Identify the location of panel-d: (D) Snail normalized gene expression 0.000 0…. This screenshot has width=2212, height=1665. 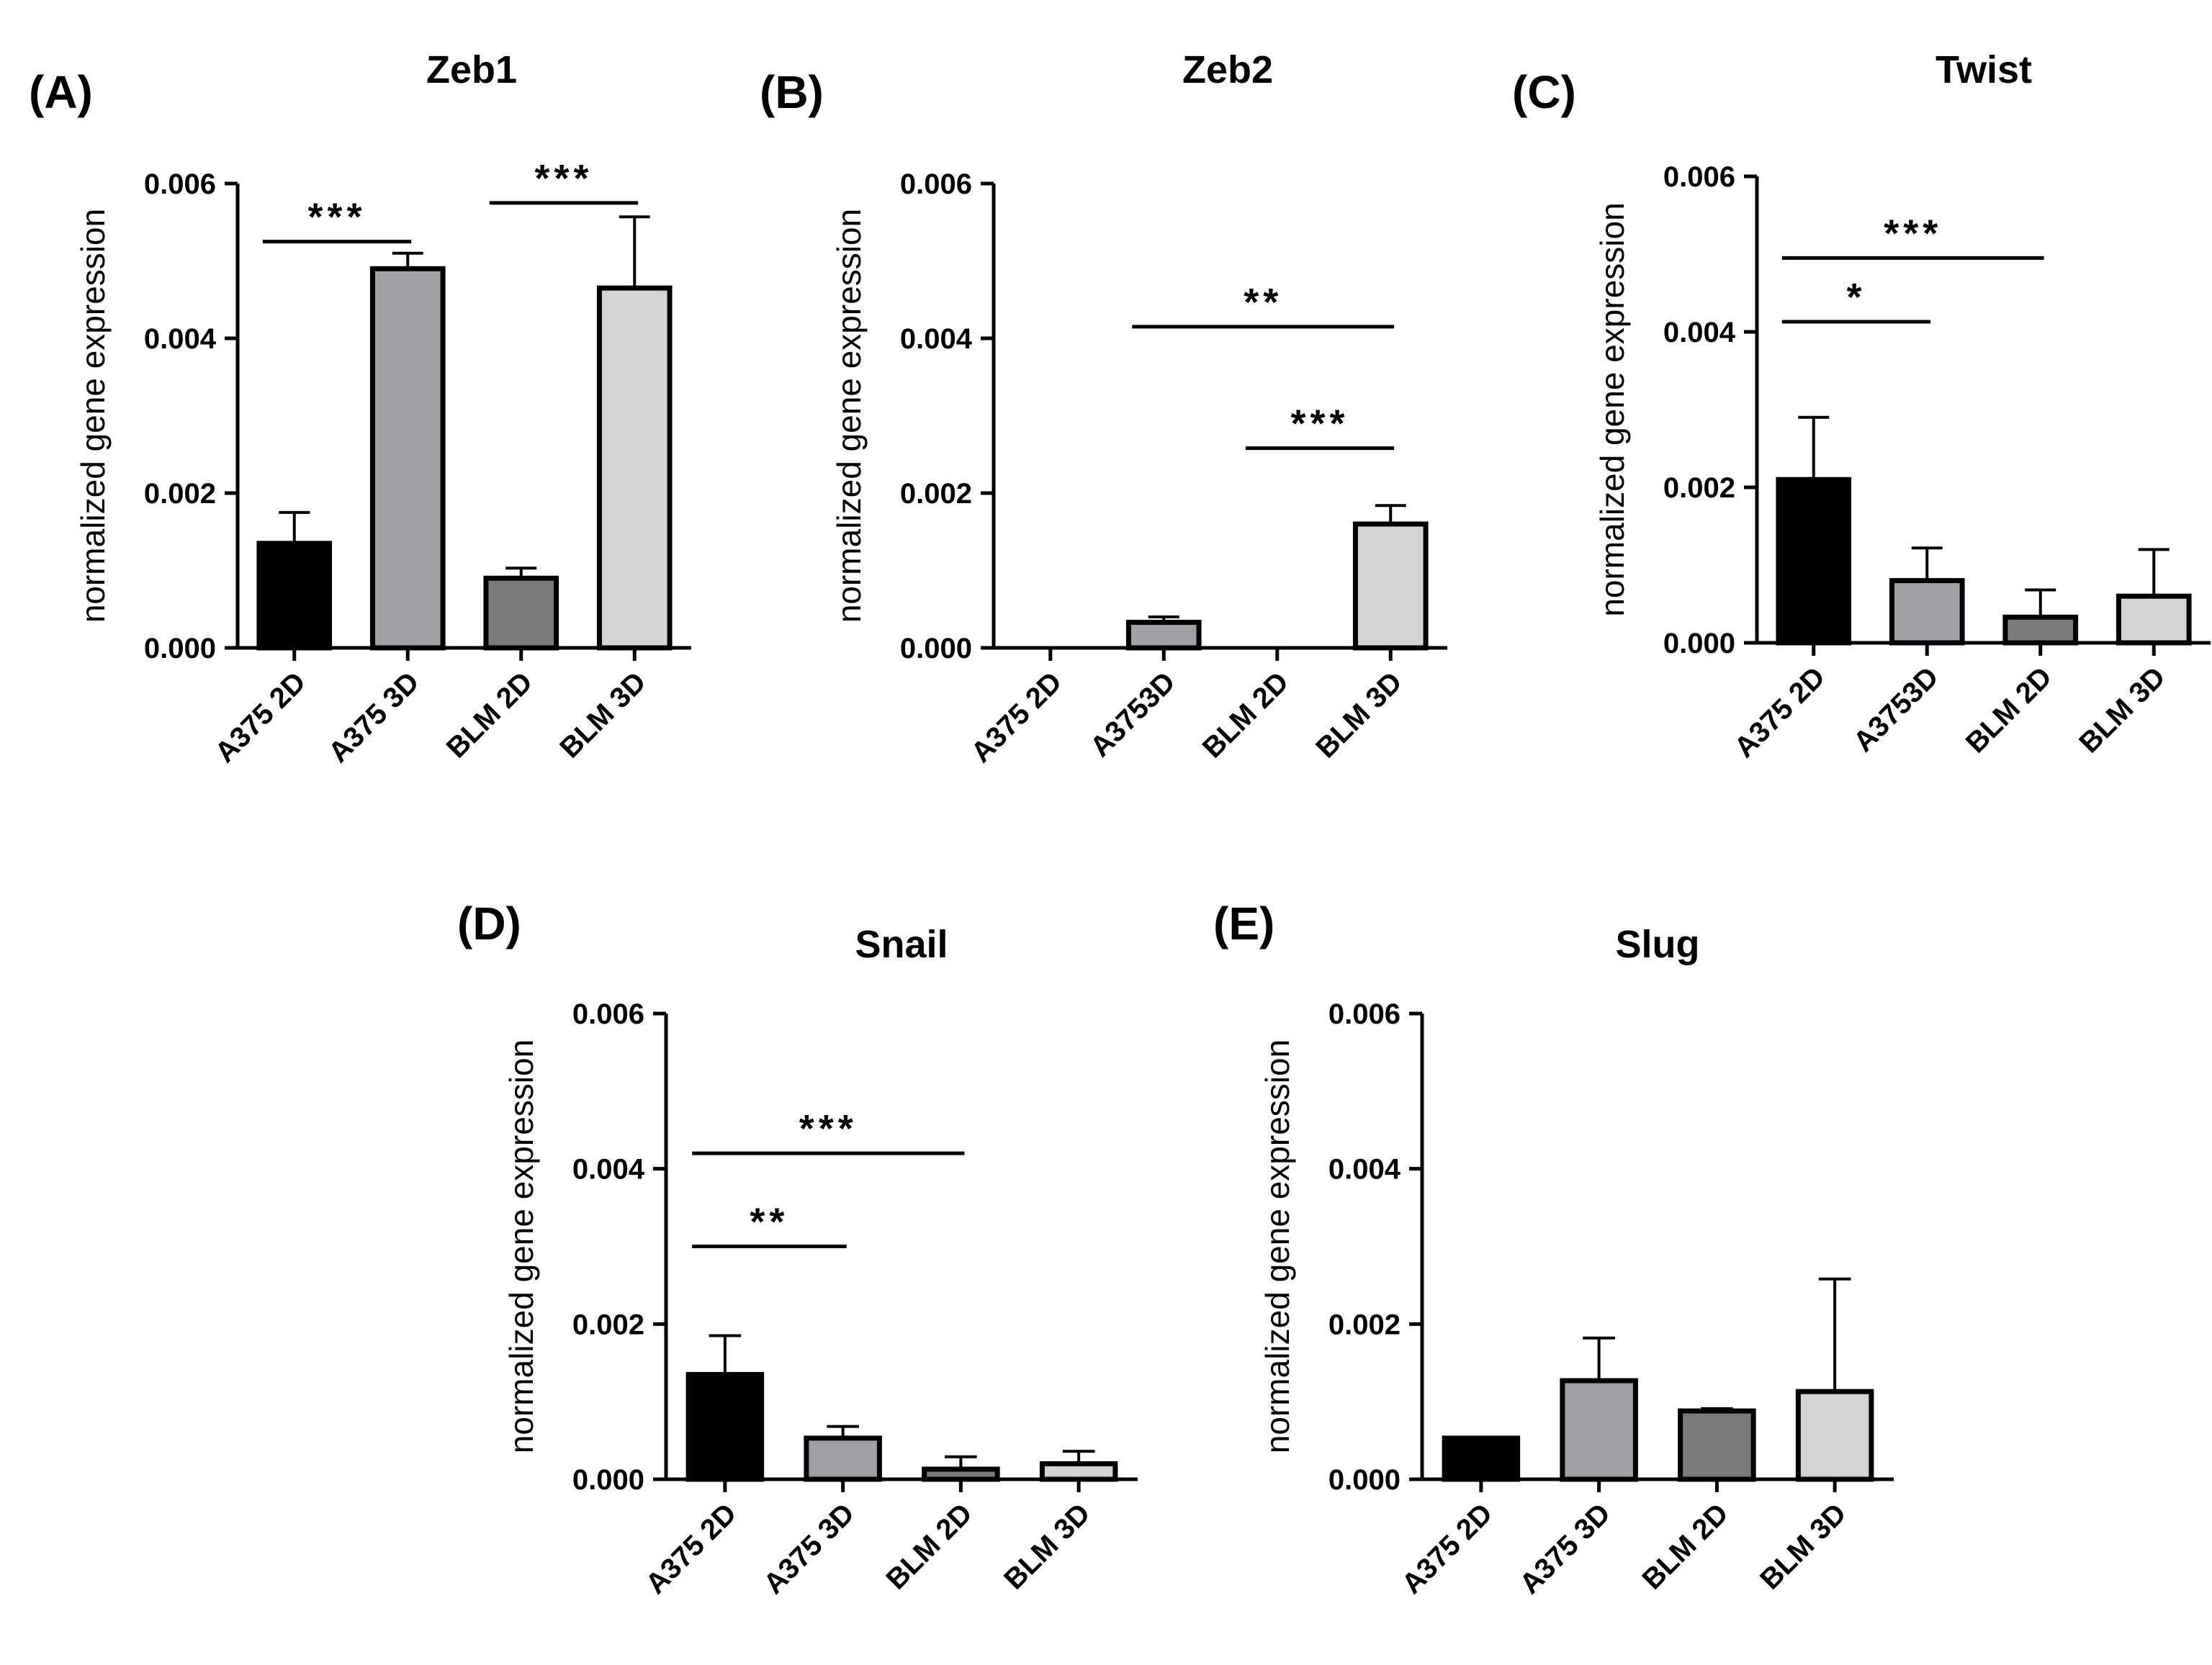
(798, 1249).